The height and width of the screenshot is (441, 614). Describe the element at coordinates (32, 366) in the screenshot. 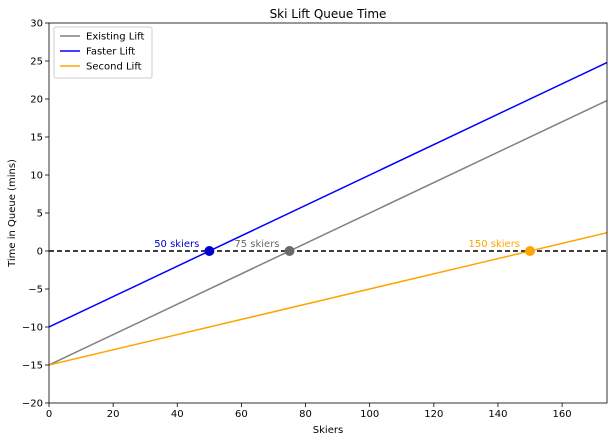

I see `y-tick-label--15: −15` at that location.